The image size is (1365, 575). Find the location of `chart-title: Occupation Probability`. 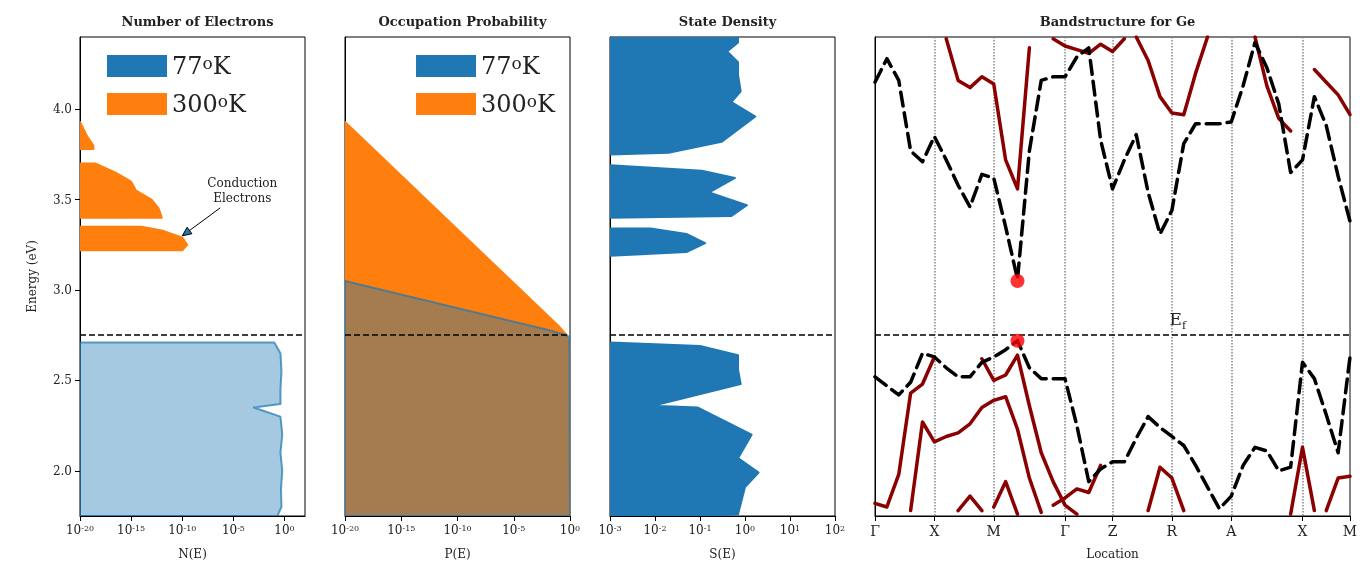

chart-title: Occupation Probability is located at coordinates (462, 21).